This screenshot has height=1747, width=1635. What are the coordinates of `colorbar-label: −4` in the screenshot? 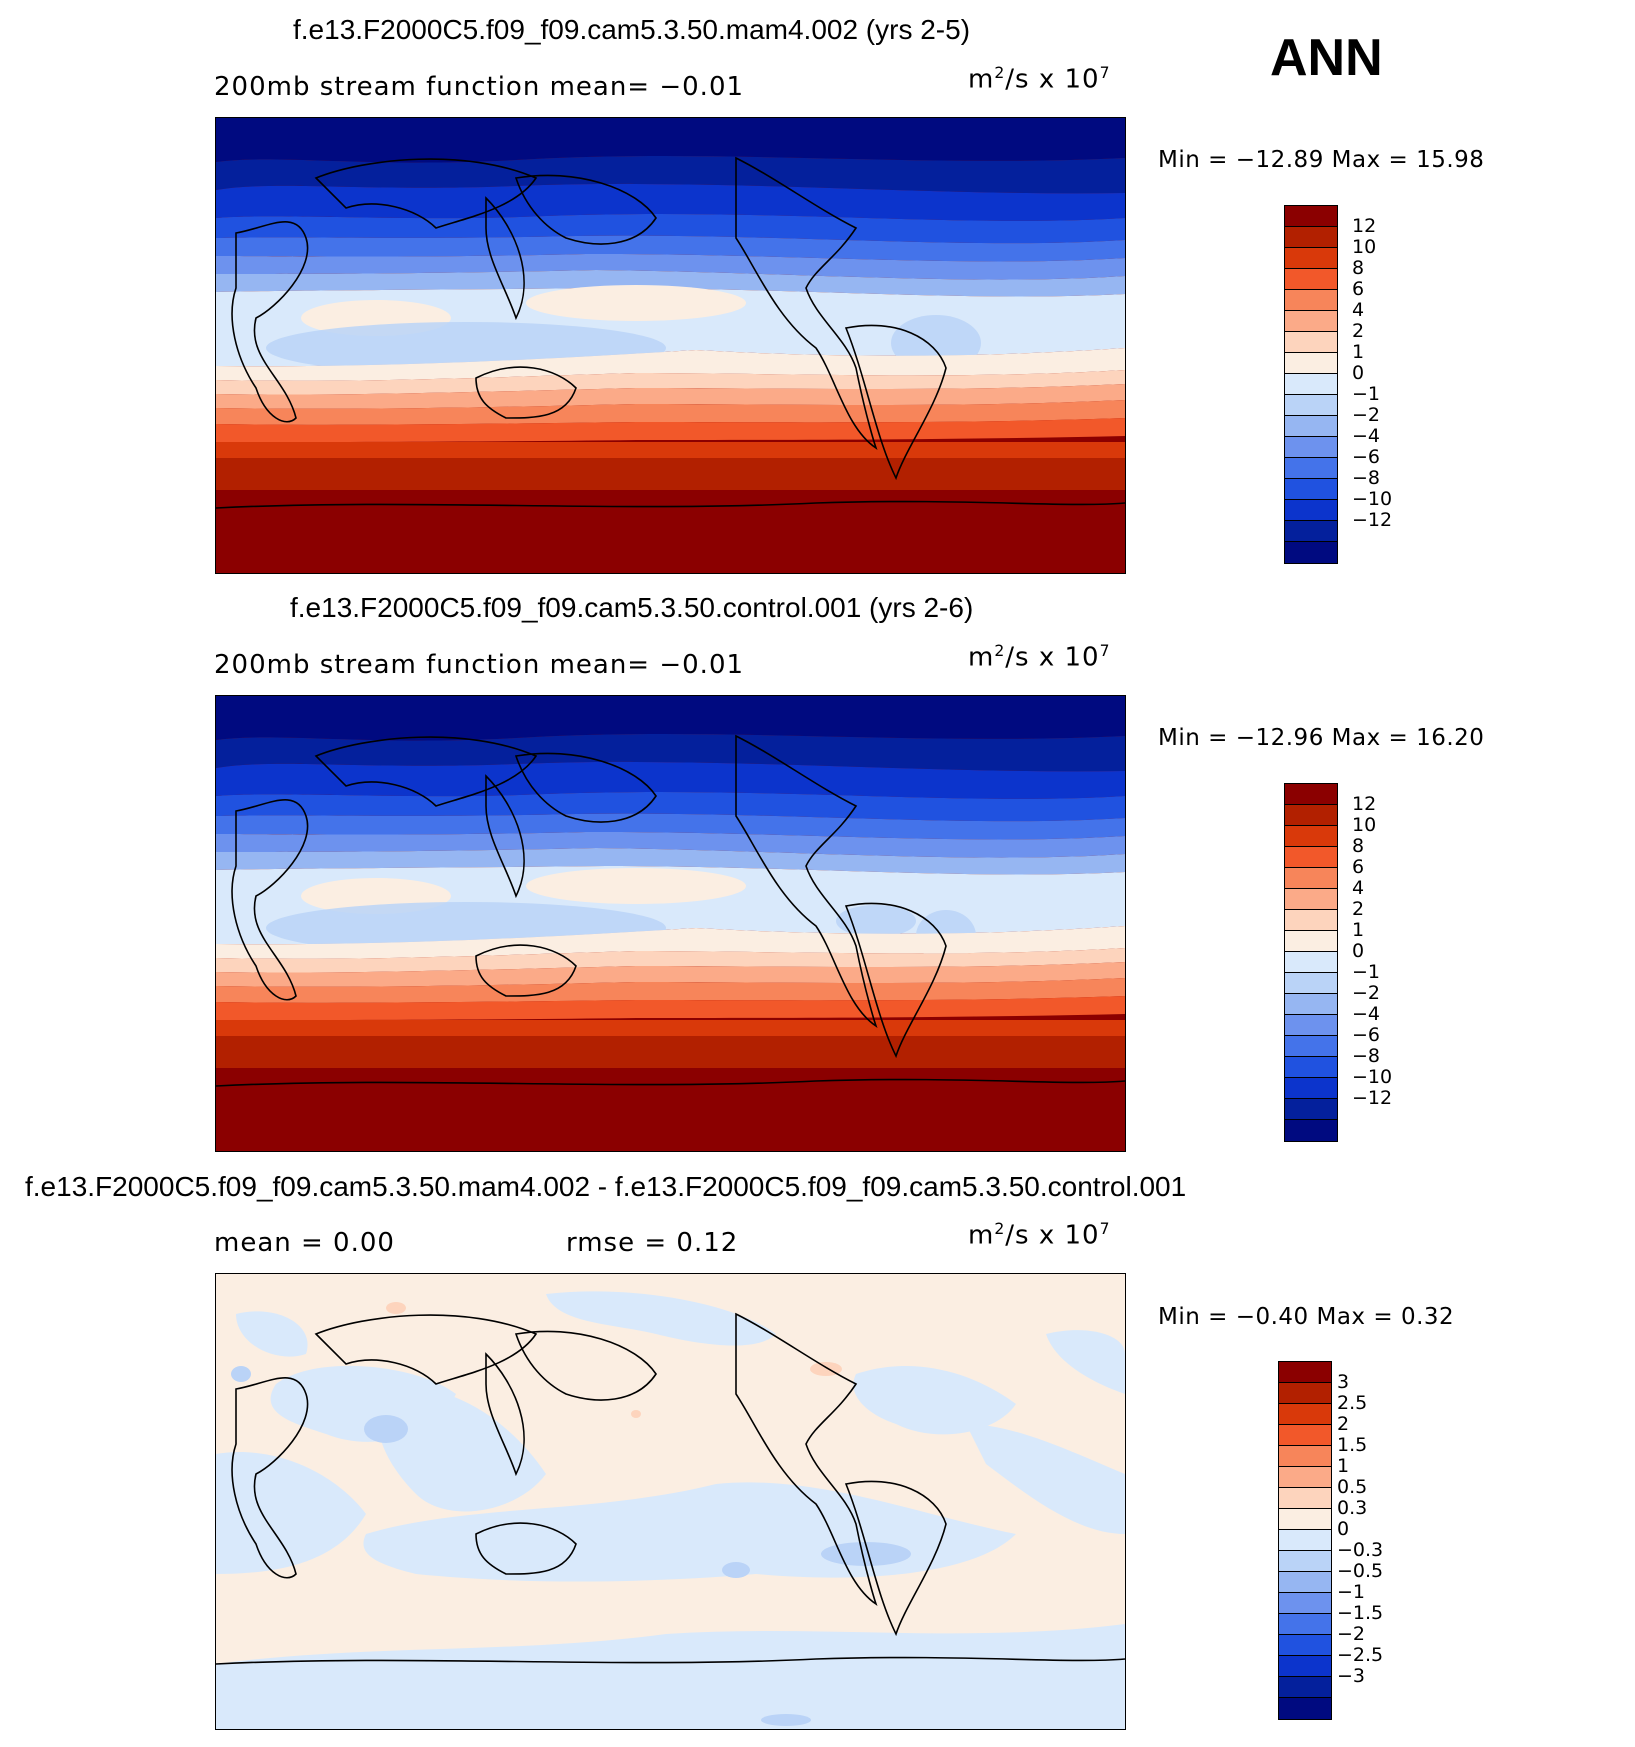 It's located at (1366, 1014).